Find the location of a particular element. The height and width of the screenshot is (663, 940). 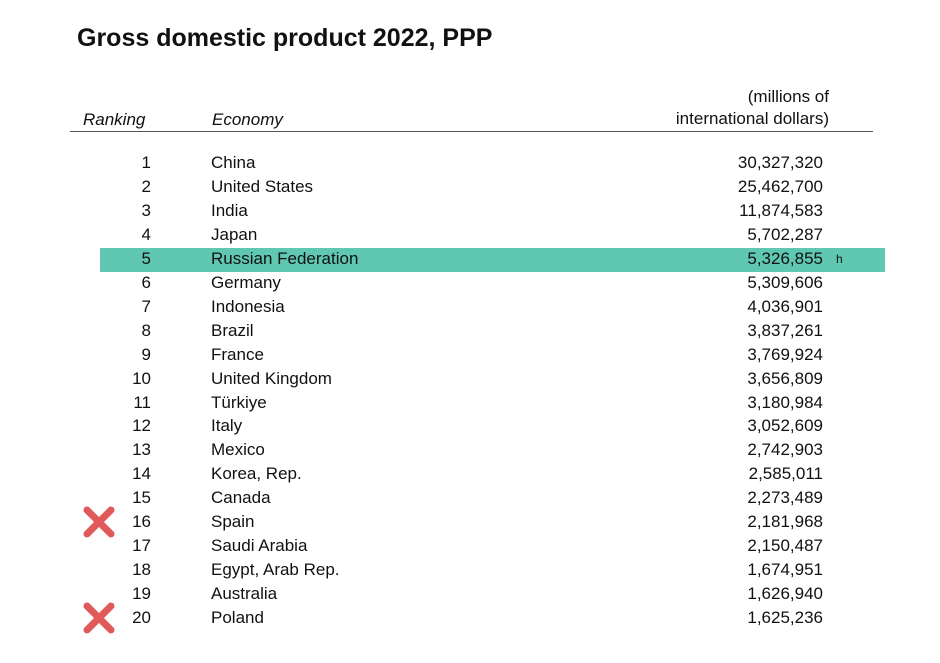

gdp-value: 1,626,940 is located at coordinates (785, 594).